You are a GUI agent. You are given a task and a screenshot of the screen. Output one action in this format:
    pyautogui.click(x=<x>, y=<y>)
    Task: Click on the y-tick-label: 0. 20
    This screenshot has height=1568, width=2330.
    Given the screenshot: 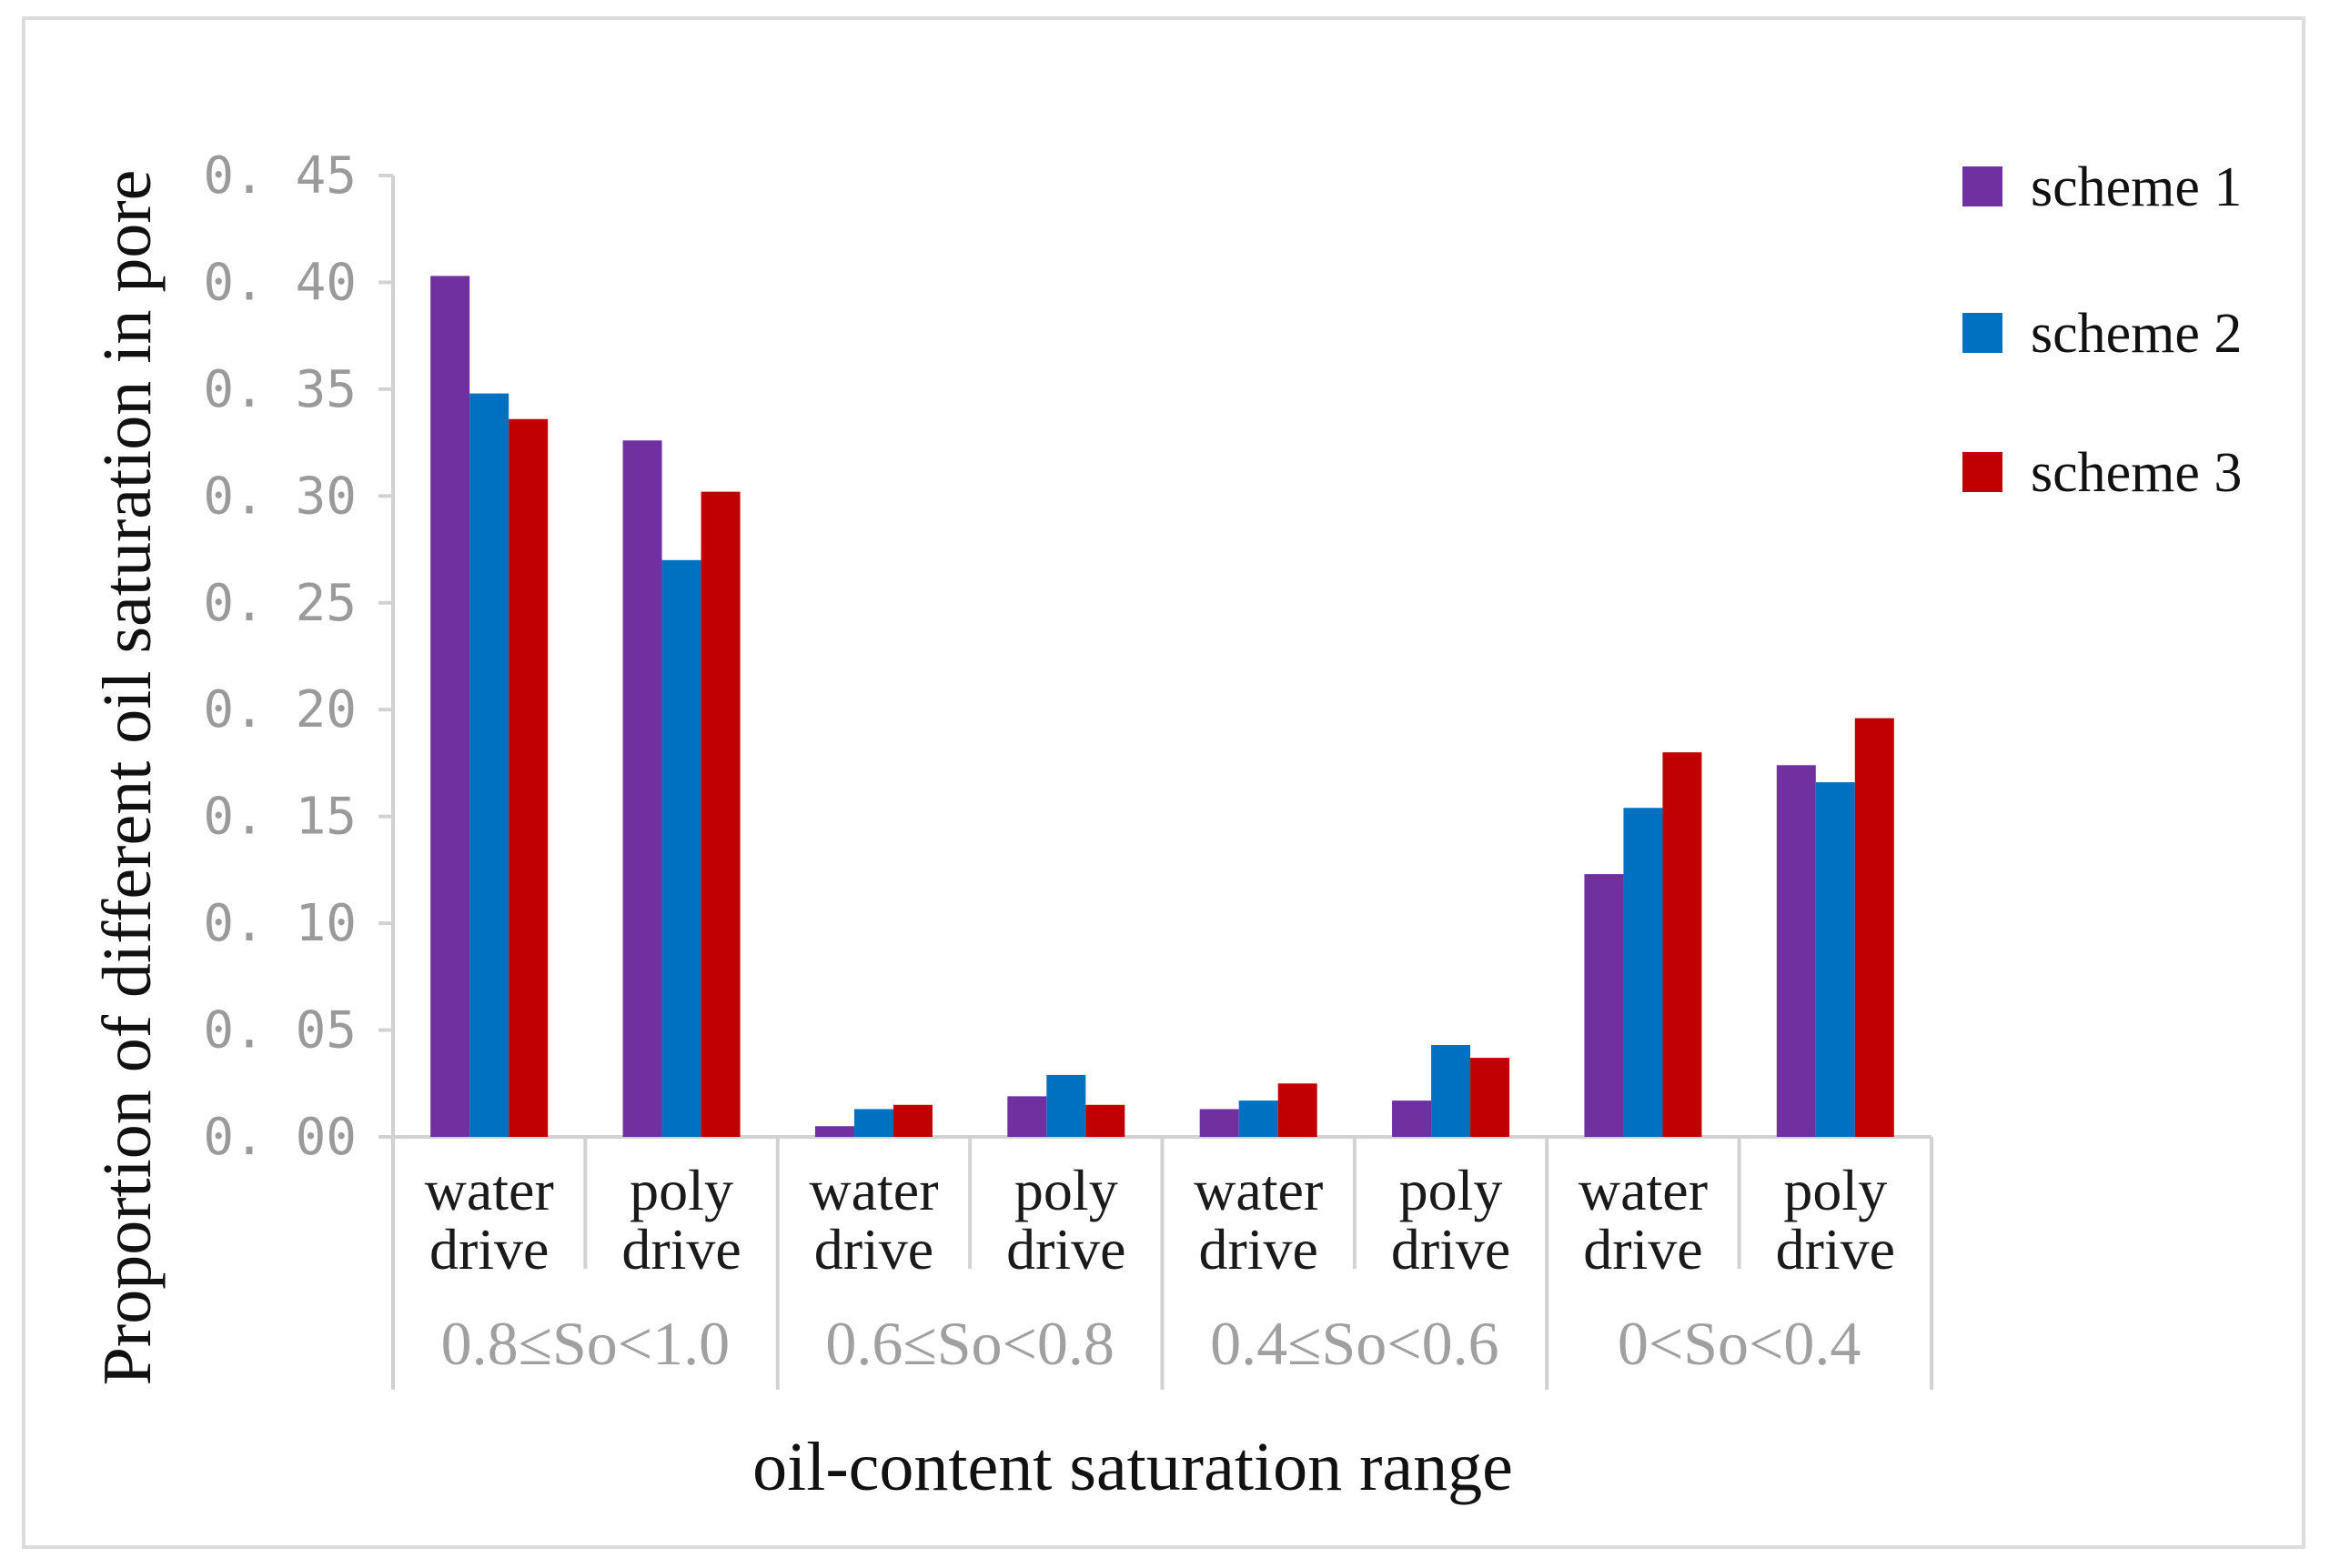 What is the action you would take?
    pyautogui.click(x=280, y=709)
    